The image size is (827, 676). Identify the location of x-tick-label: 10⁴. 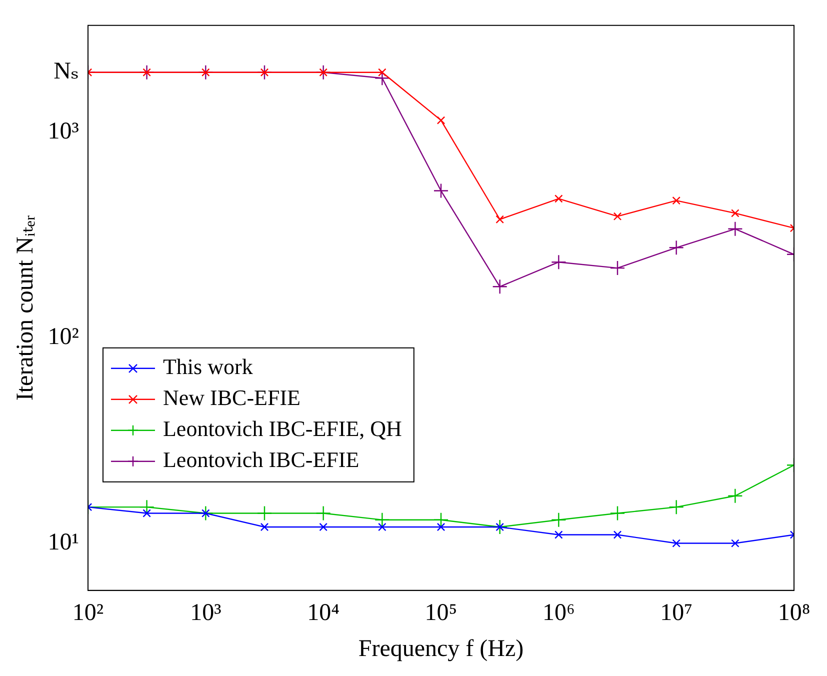
(323, 613).